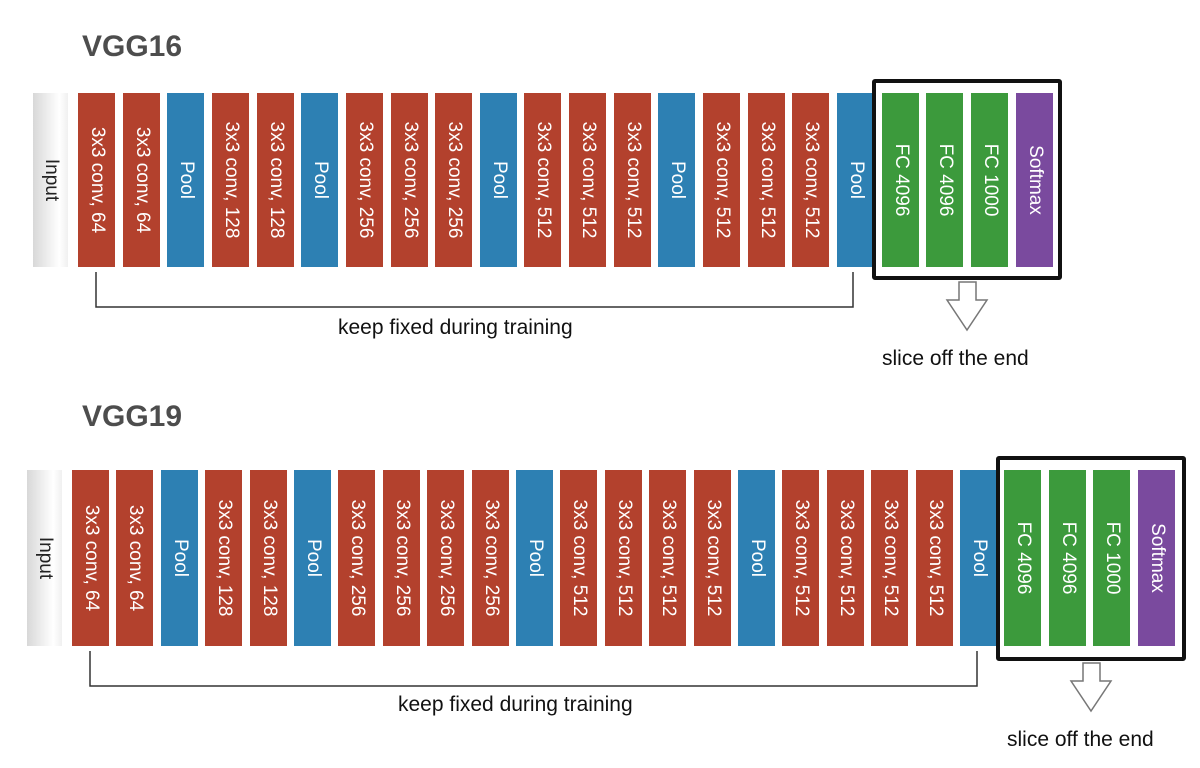 Image resolution: width=1200 pixels, height=768 pixels. I want to click on vgg19-fixed-caption: keep fixed during training, so click(515, 704).